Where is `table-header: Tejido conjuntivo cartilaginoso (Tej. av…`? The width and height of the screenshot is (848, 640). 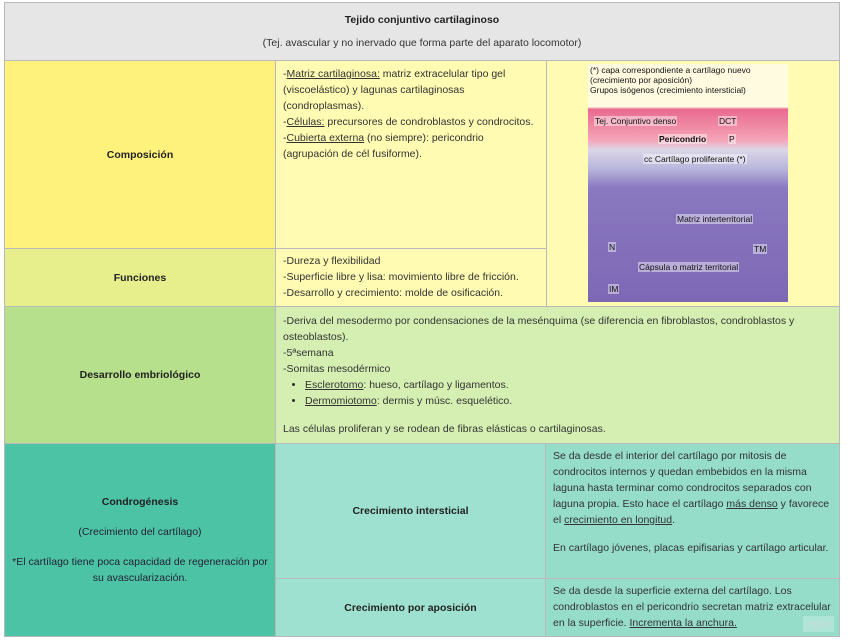 table-header: Tejido conjuntivo cartilaginoso (Tej. av… is located at coordinates (422, 31).